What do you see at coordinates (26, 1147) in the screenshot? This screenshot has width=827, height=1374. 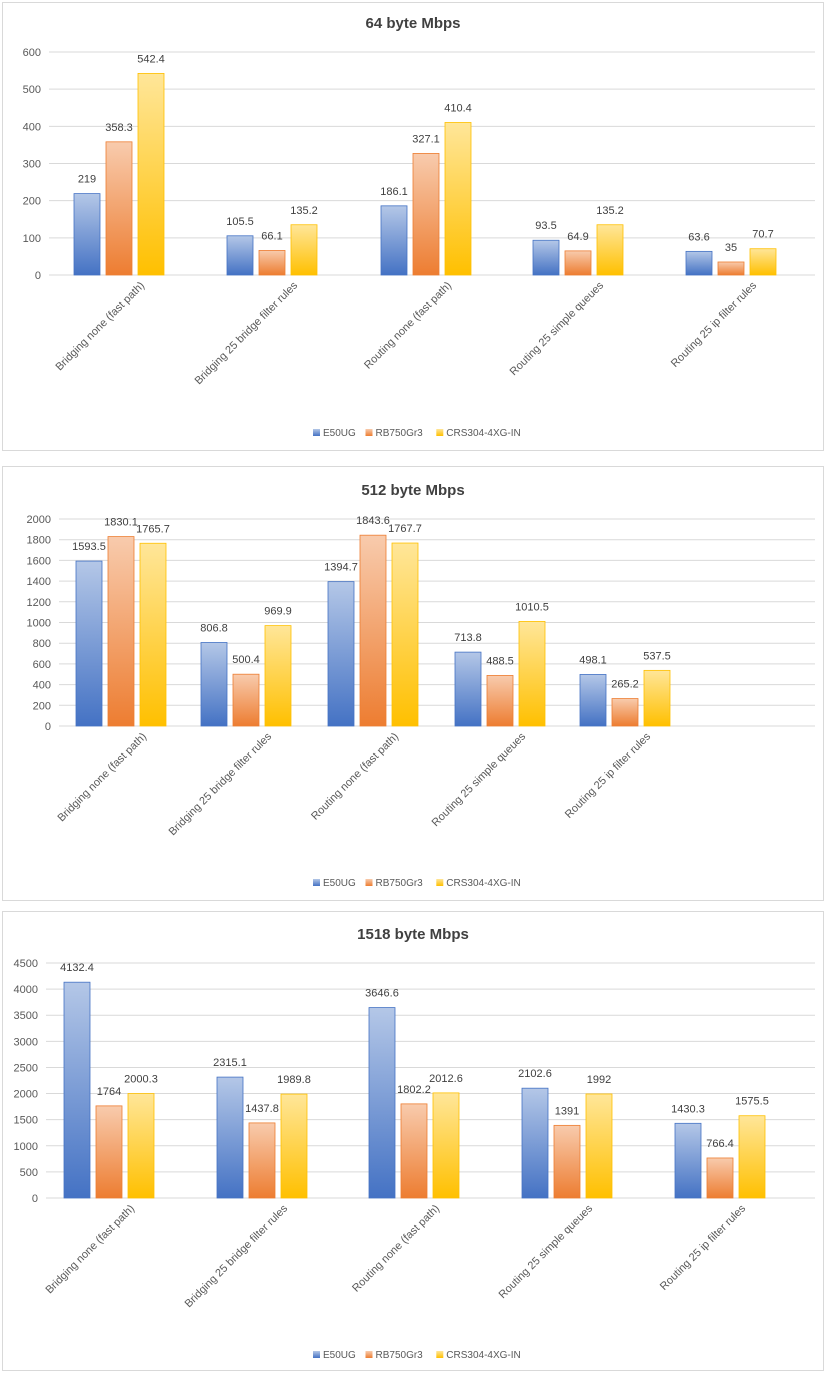 I see `y-tick-label: 1000` at bounding box center [26, 1147].